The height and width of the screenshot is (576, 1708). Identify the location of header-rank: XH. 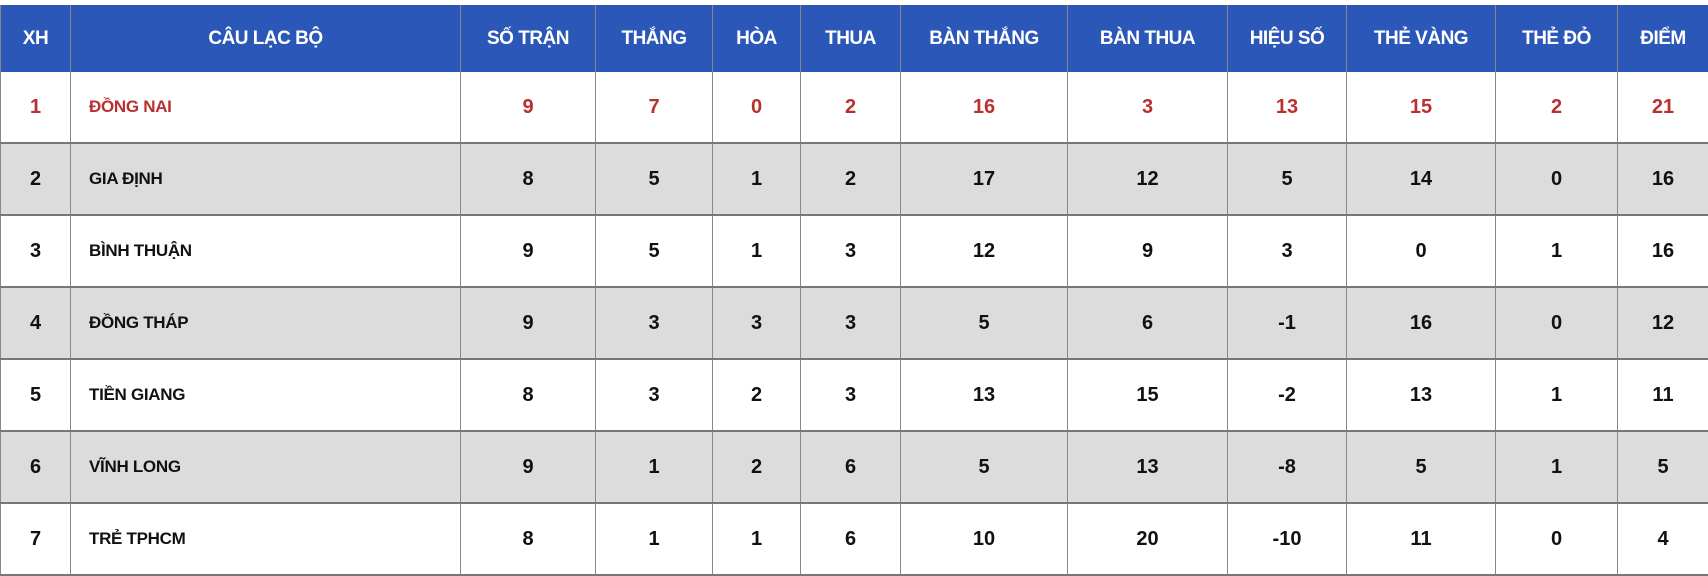
(36, 38).